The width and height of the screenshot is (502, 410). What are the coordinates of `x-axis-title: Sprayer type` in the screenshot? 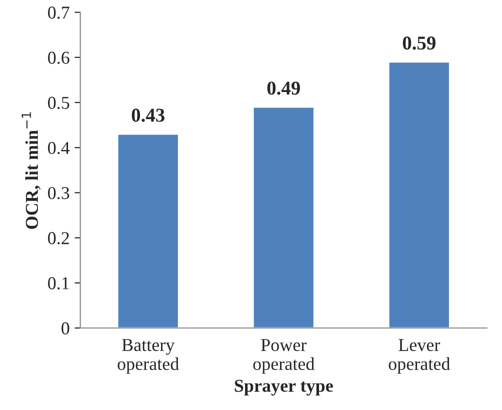 It's located at (283, 388).